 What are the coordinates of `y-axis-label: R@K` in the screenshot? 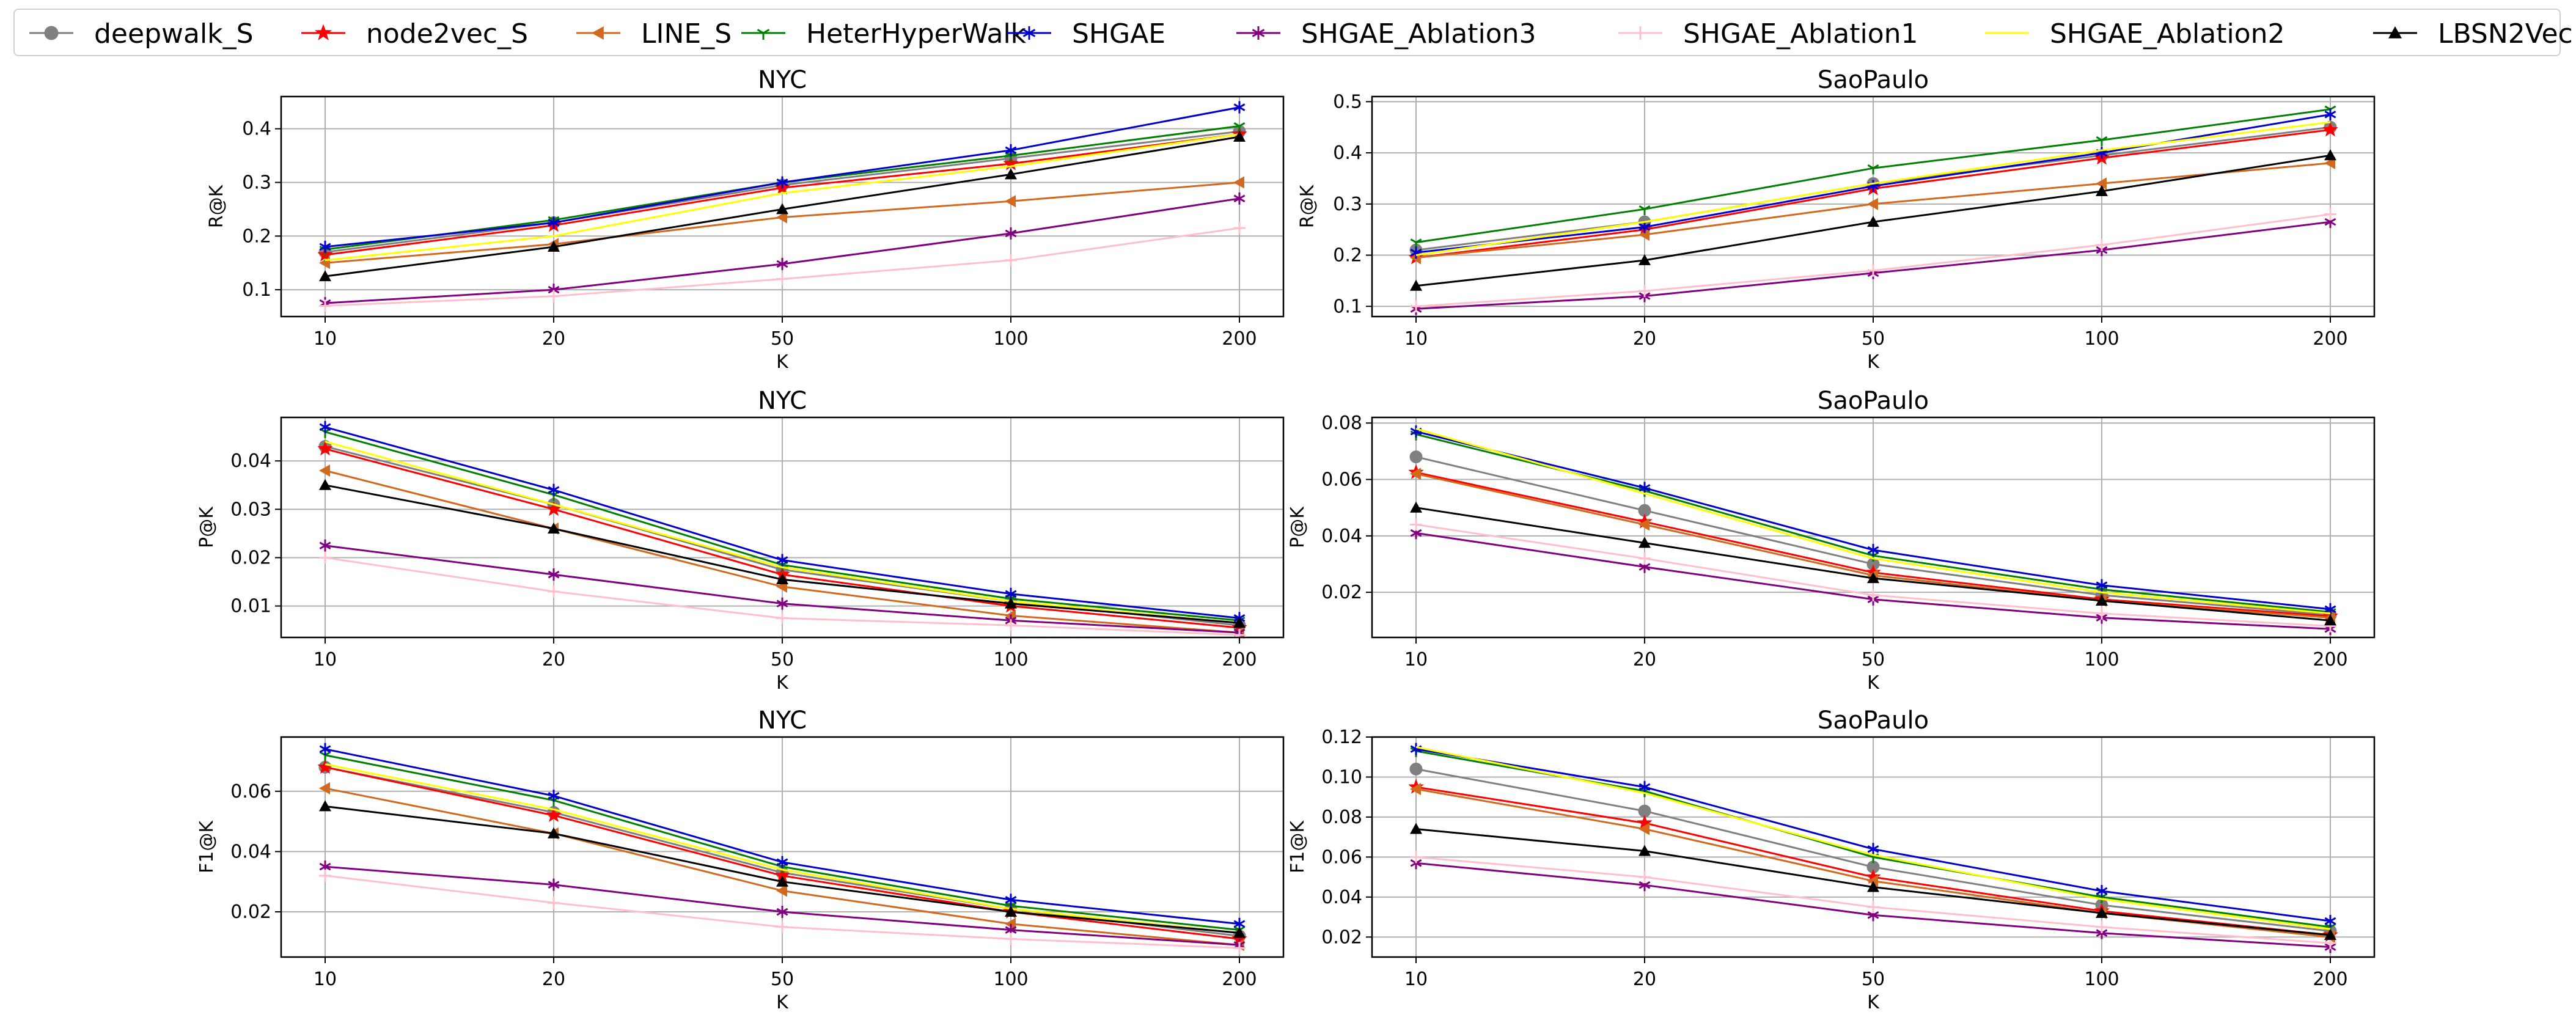 It's located at (1307, 206).